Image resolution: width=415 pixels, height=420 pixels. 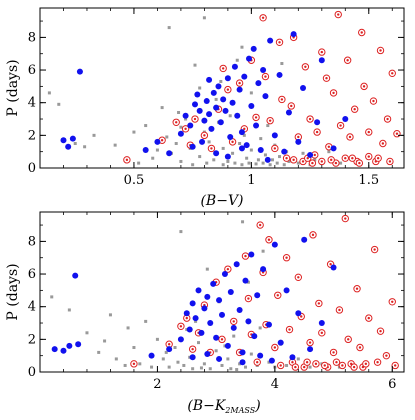 What do you see at coordinates (206, 406) in the screenshot?
I see `panel-bottom-xlabel-main: (B−K` at bounding box center [206, 406].